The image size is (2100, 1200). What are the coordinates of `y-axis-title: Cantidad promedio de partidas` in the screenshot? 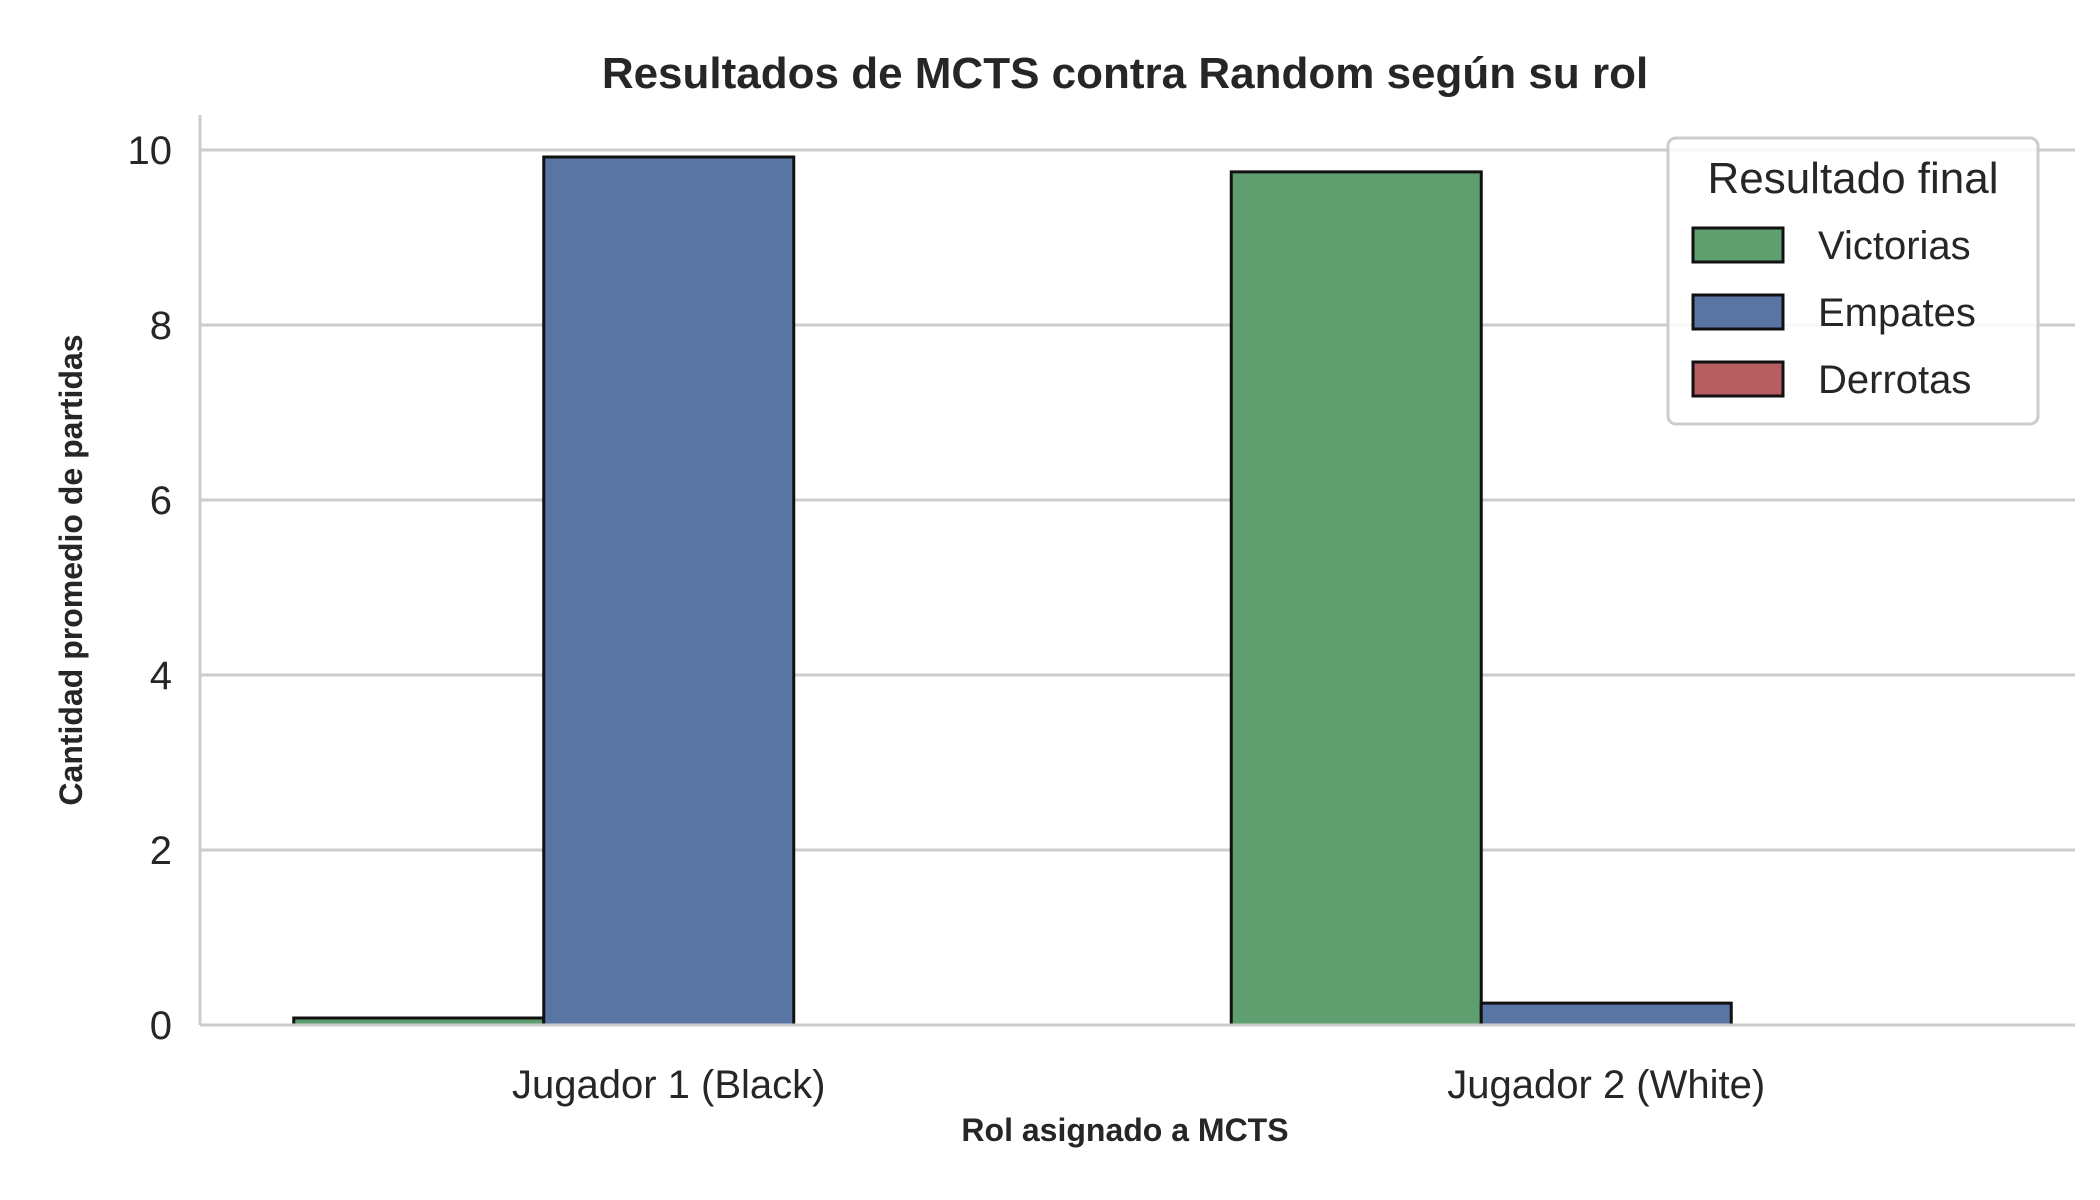 It's located at (71, 569).